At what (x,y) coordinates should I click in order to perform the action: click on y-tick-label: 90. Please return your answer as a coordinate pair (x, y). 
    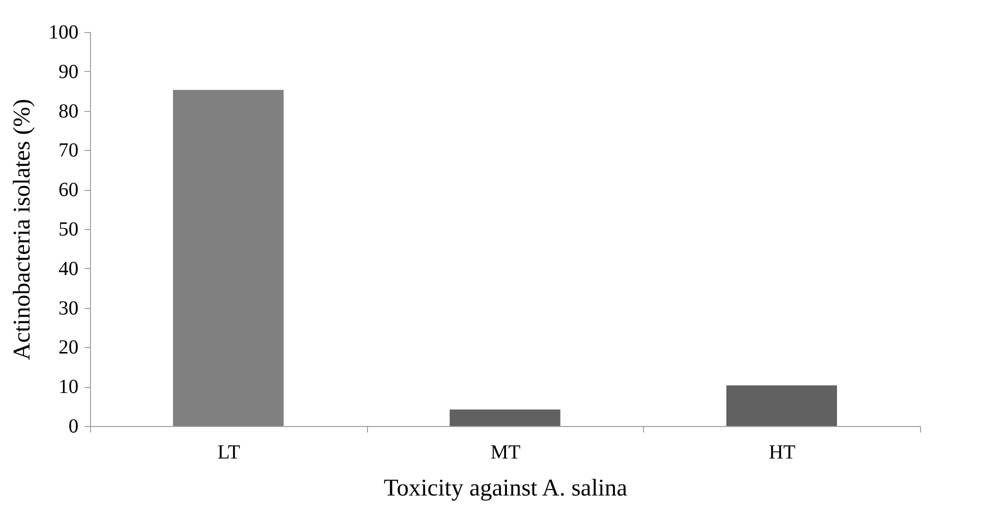
    Looking at the image, I should click on (68, 71).